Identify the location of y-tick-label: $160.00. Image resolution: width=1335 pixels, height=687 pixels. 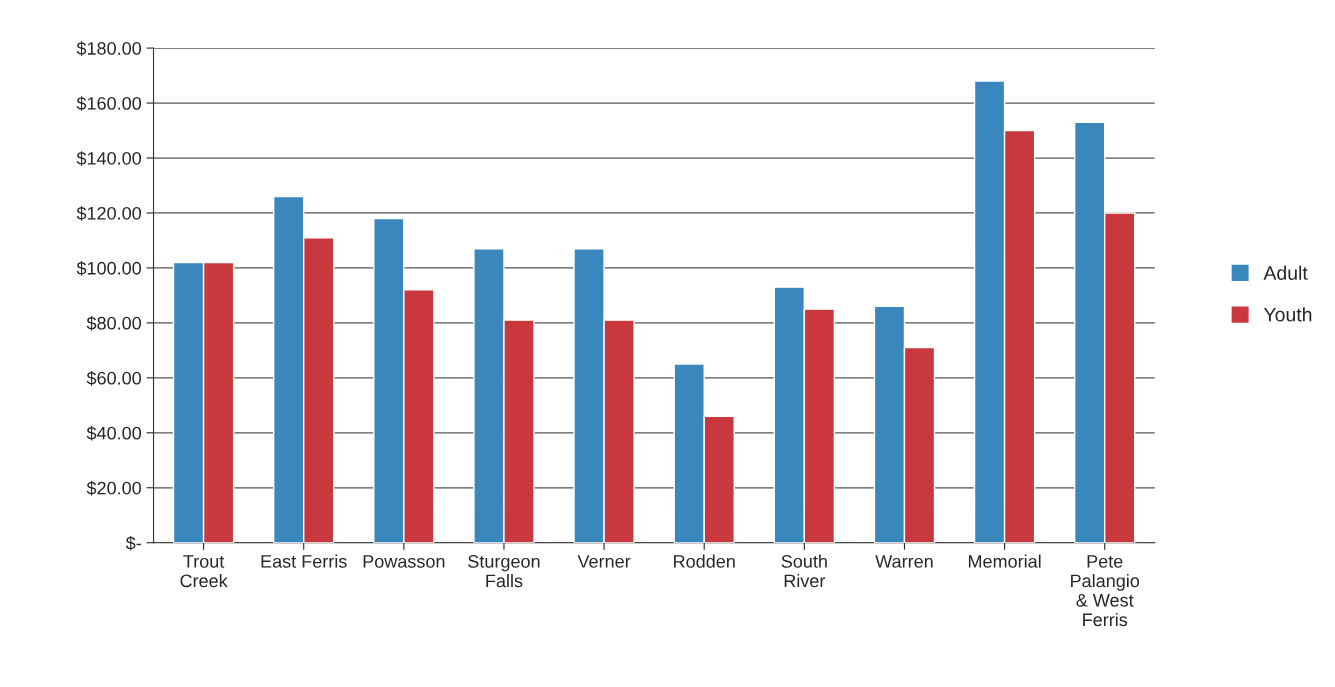
(109, 103).